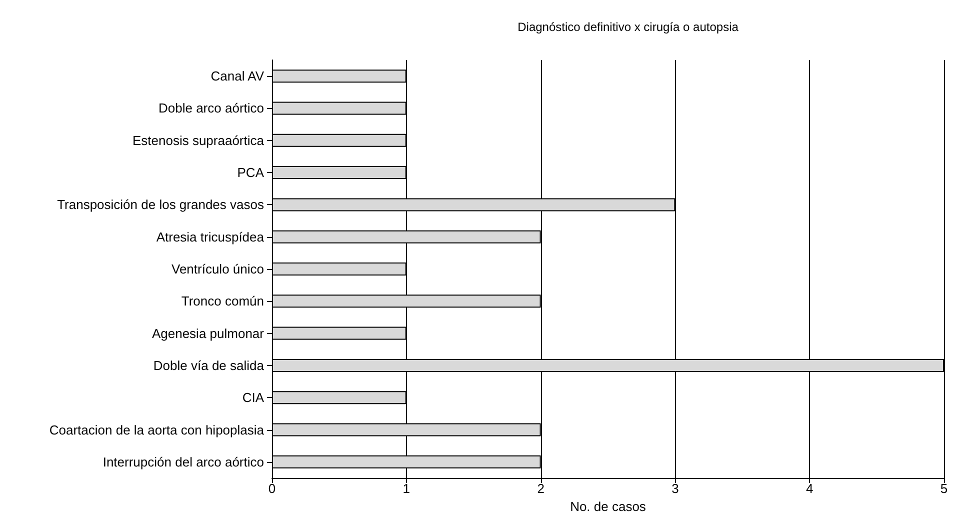  What do you see at coordinates (944, 488) in the screenshot?
I see `x-tick-label: 5` at bounding box center [944, 488].